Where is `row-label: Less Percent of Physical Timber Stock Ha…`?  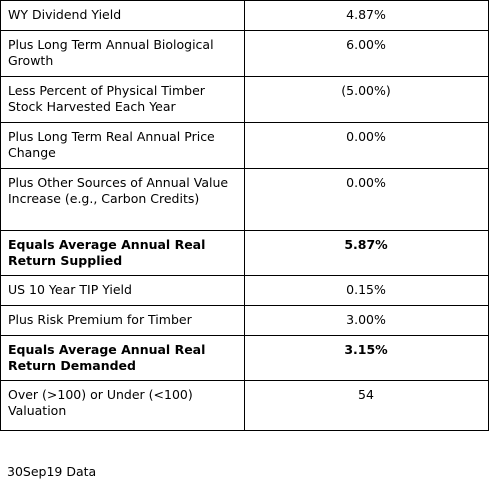 row-label: Less Percent of Physical Timber Stock Ha… is located at coordinates (122, 99).